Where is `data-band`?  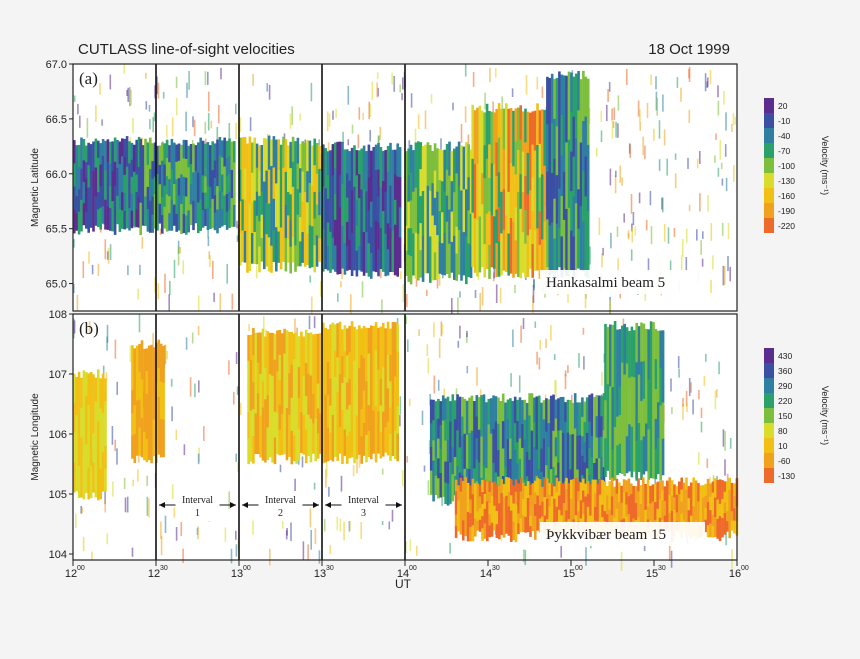
data-band is located at coordinates (107, 185).